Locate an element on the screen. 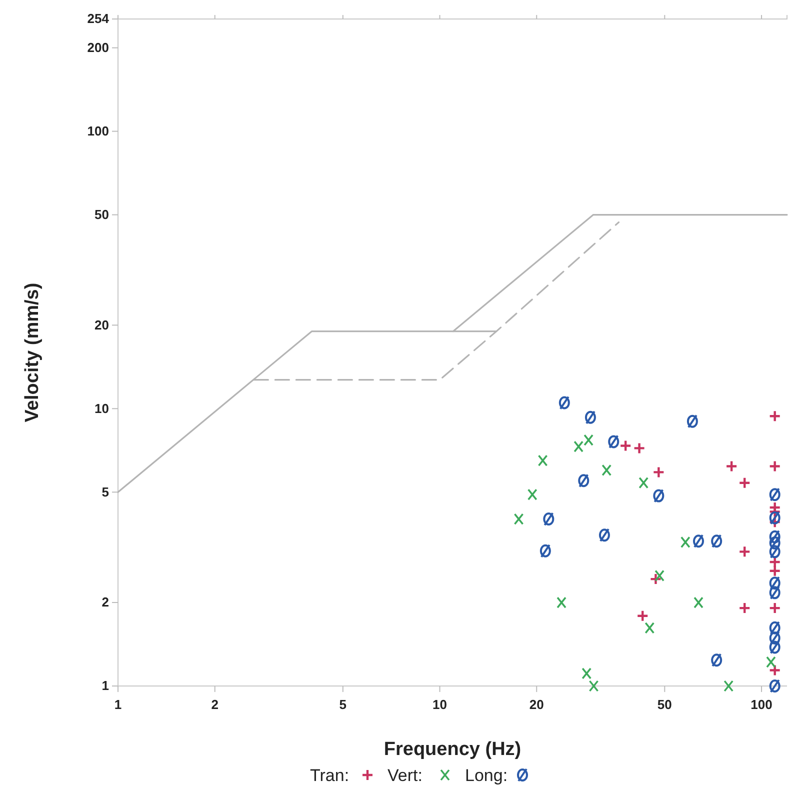 The image size is (791, 793). legend-label: Vert: is located at coordinates (405, 775).